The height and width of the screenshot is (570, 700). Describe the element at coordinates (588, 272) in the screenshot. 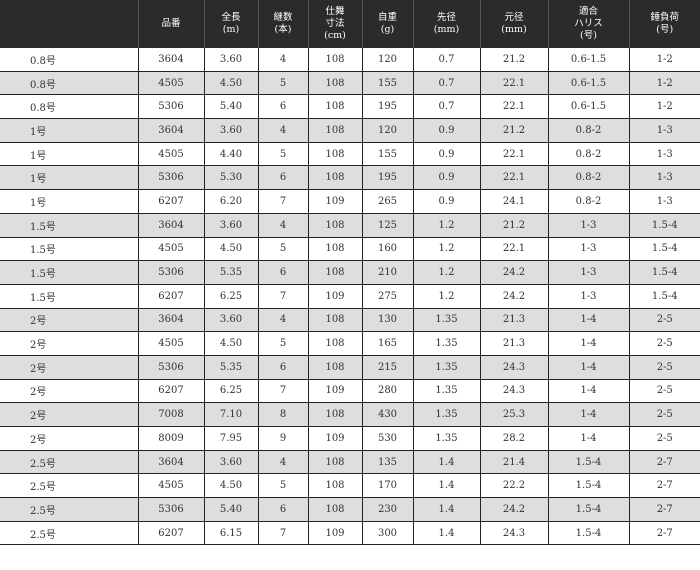

I see `cell-tippet: 1-3` at that location.